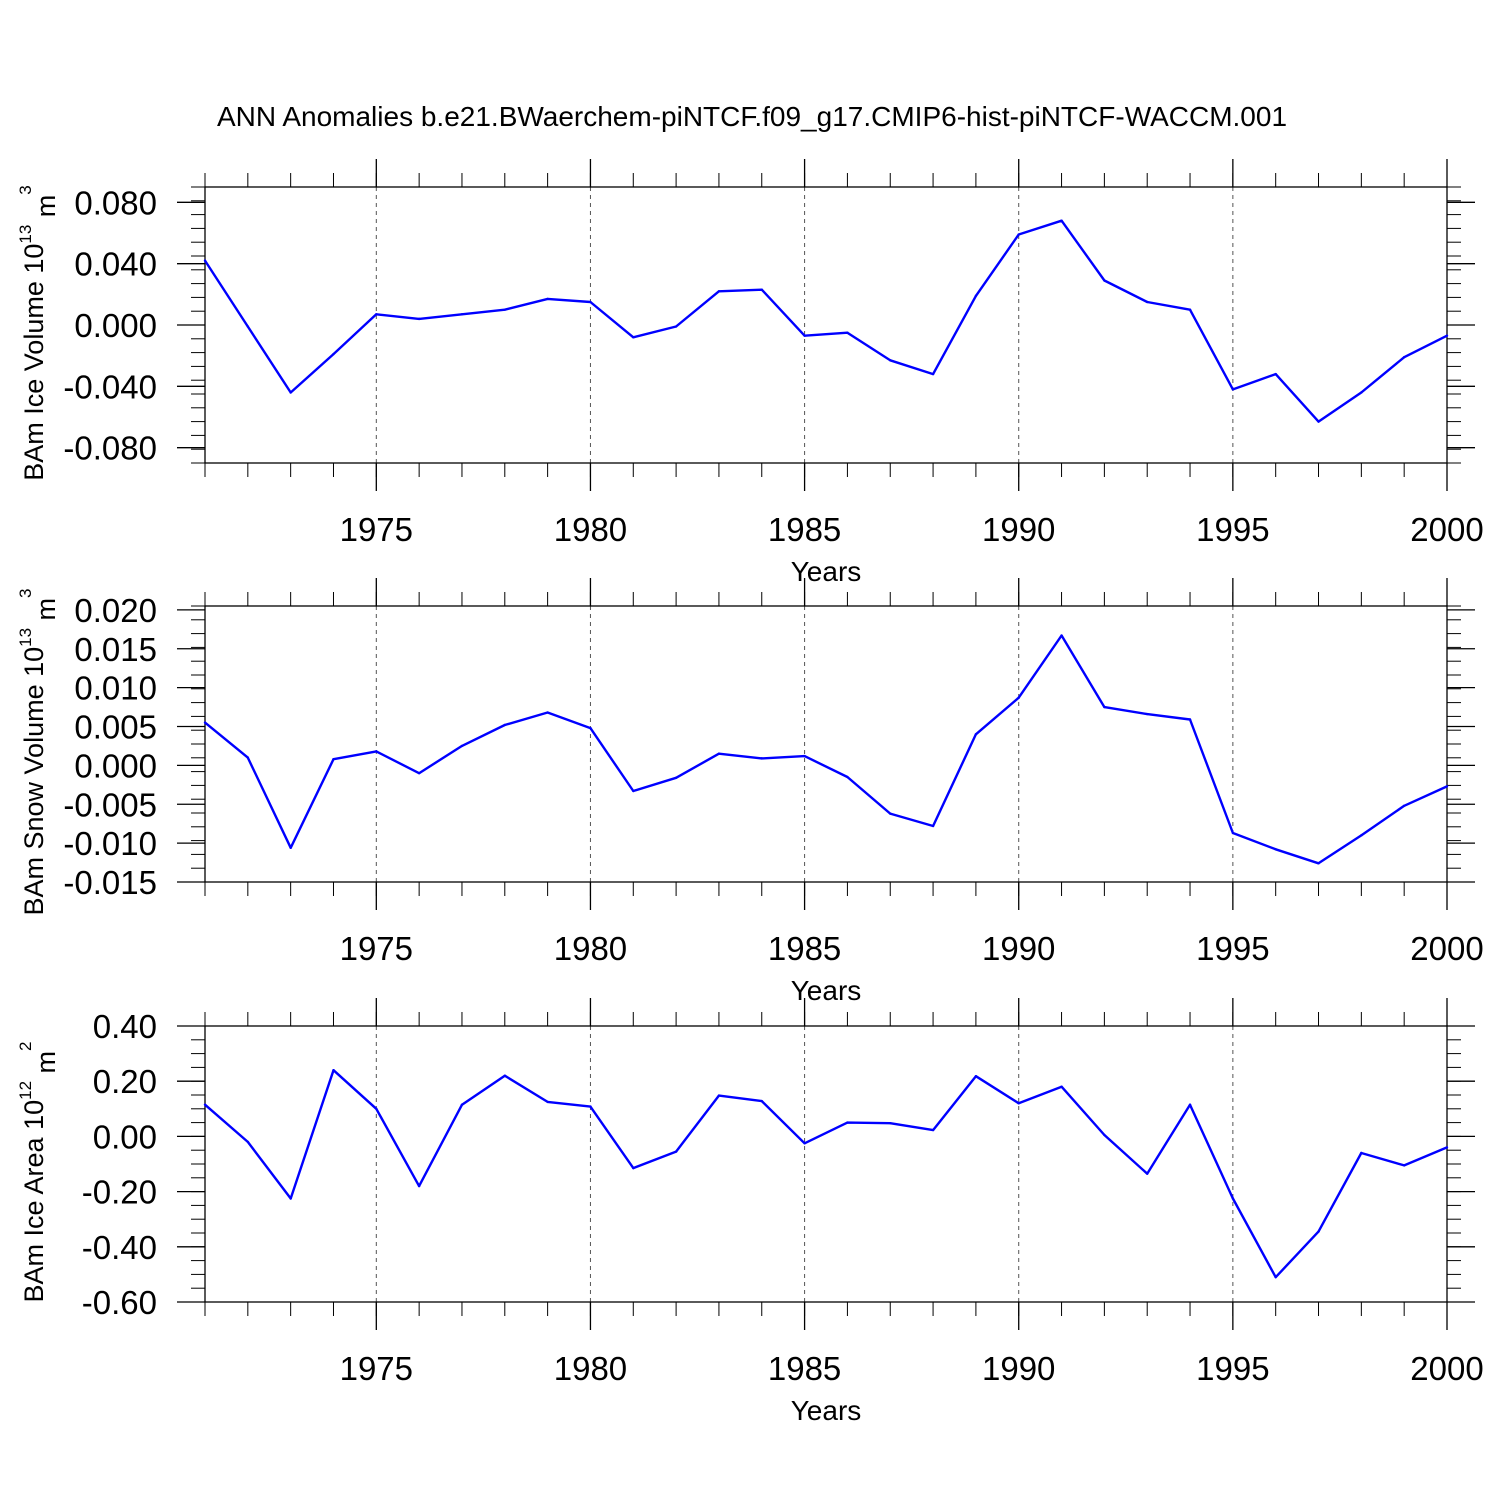 This screenshot has height=1500, width=1500. What do you see at coordinates (125, 1081) in the screenshot?
I see `y-tick-label: 0.20` at bounding box center [125, 1081].